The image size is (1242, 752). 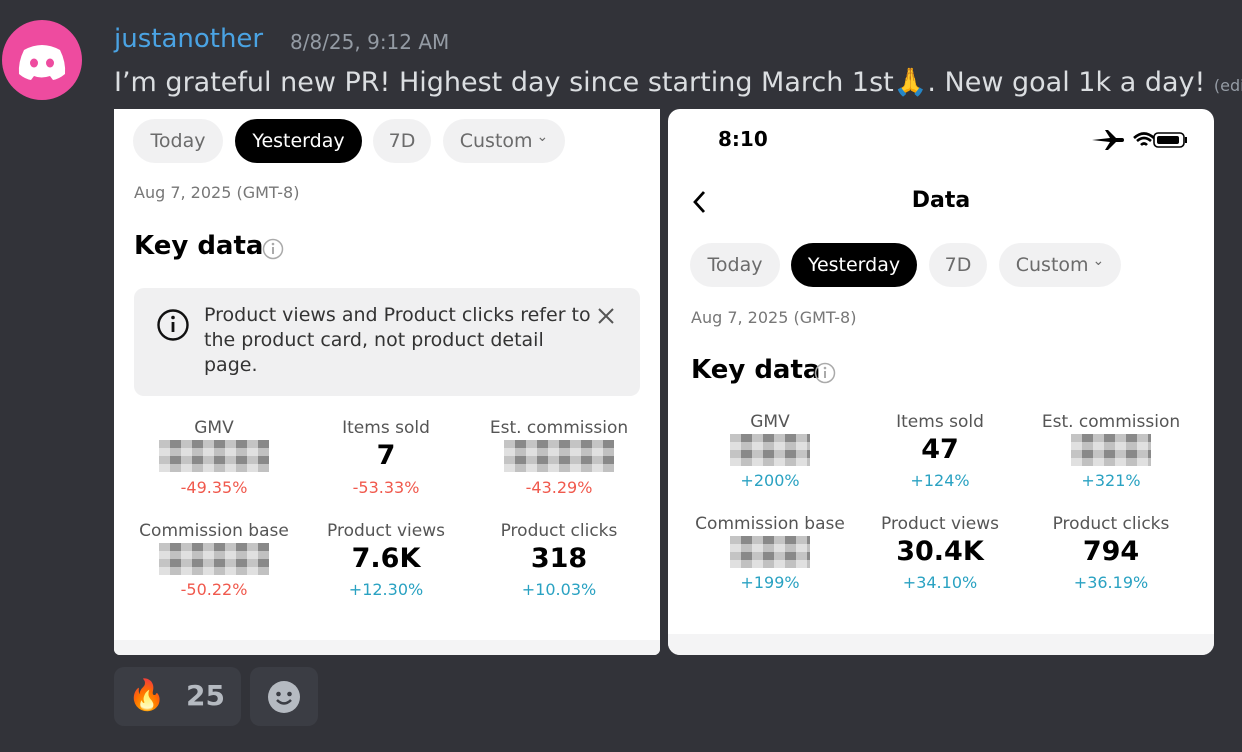 I want to click on page-title: Data, so click(x=941, y=200).